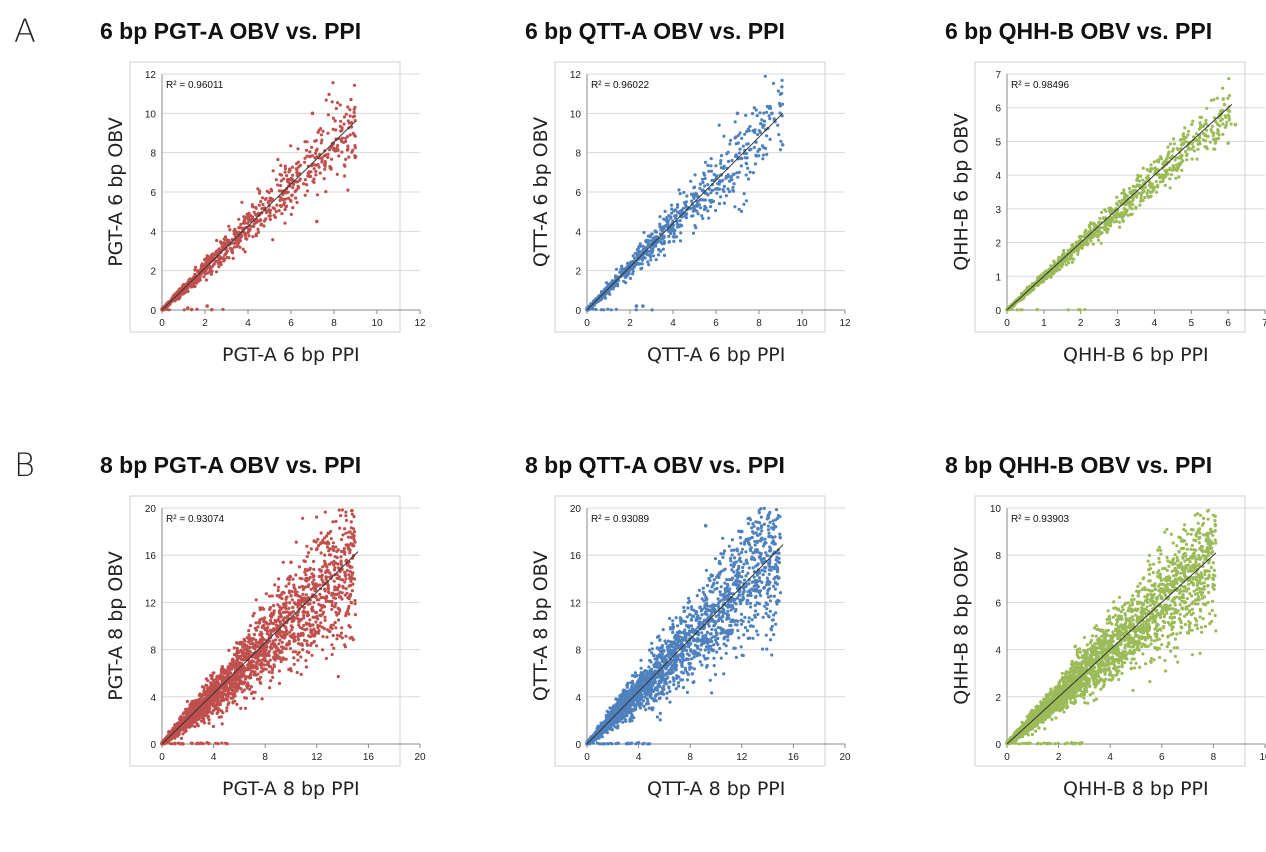 The image size is (1266, 852). Describe the element at coordinates (541, 192) in the screenshot. I see `y-axis-label: QTT-A 6 bp OBV` at that location.